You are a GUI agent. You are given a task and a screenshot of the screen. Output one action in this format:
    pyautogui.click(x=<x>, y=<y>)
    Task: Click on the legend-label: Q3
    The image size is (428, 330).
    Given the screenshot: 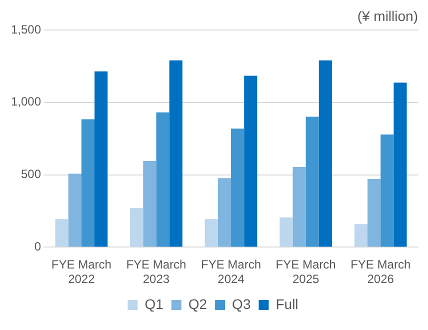 What is the action you would take?
    pyautogui.click(x=241, y=304)
    